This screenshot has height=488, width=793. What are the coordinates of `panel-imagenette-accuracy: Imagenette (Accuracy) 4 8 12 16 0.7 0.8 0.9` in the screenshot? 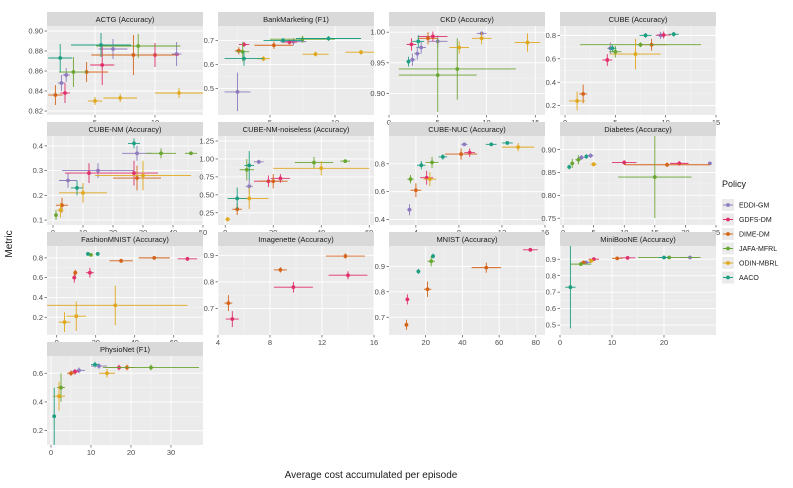 It's located at (291, 289).